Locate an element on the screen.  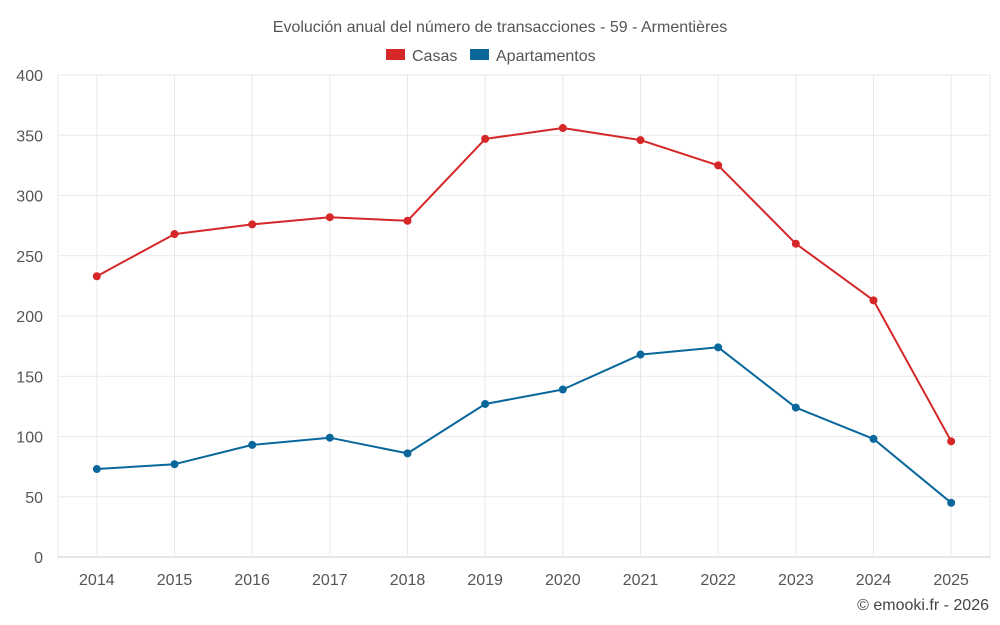
credit-text: © emooki.fr - 2026 is located at coordinates (923, 605).